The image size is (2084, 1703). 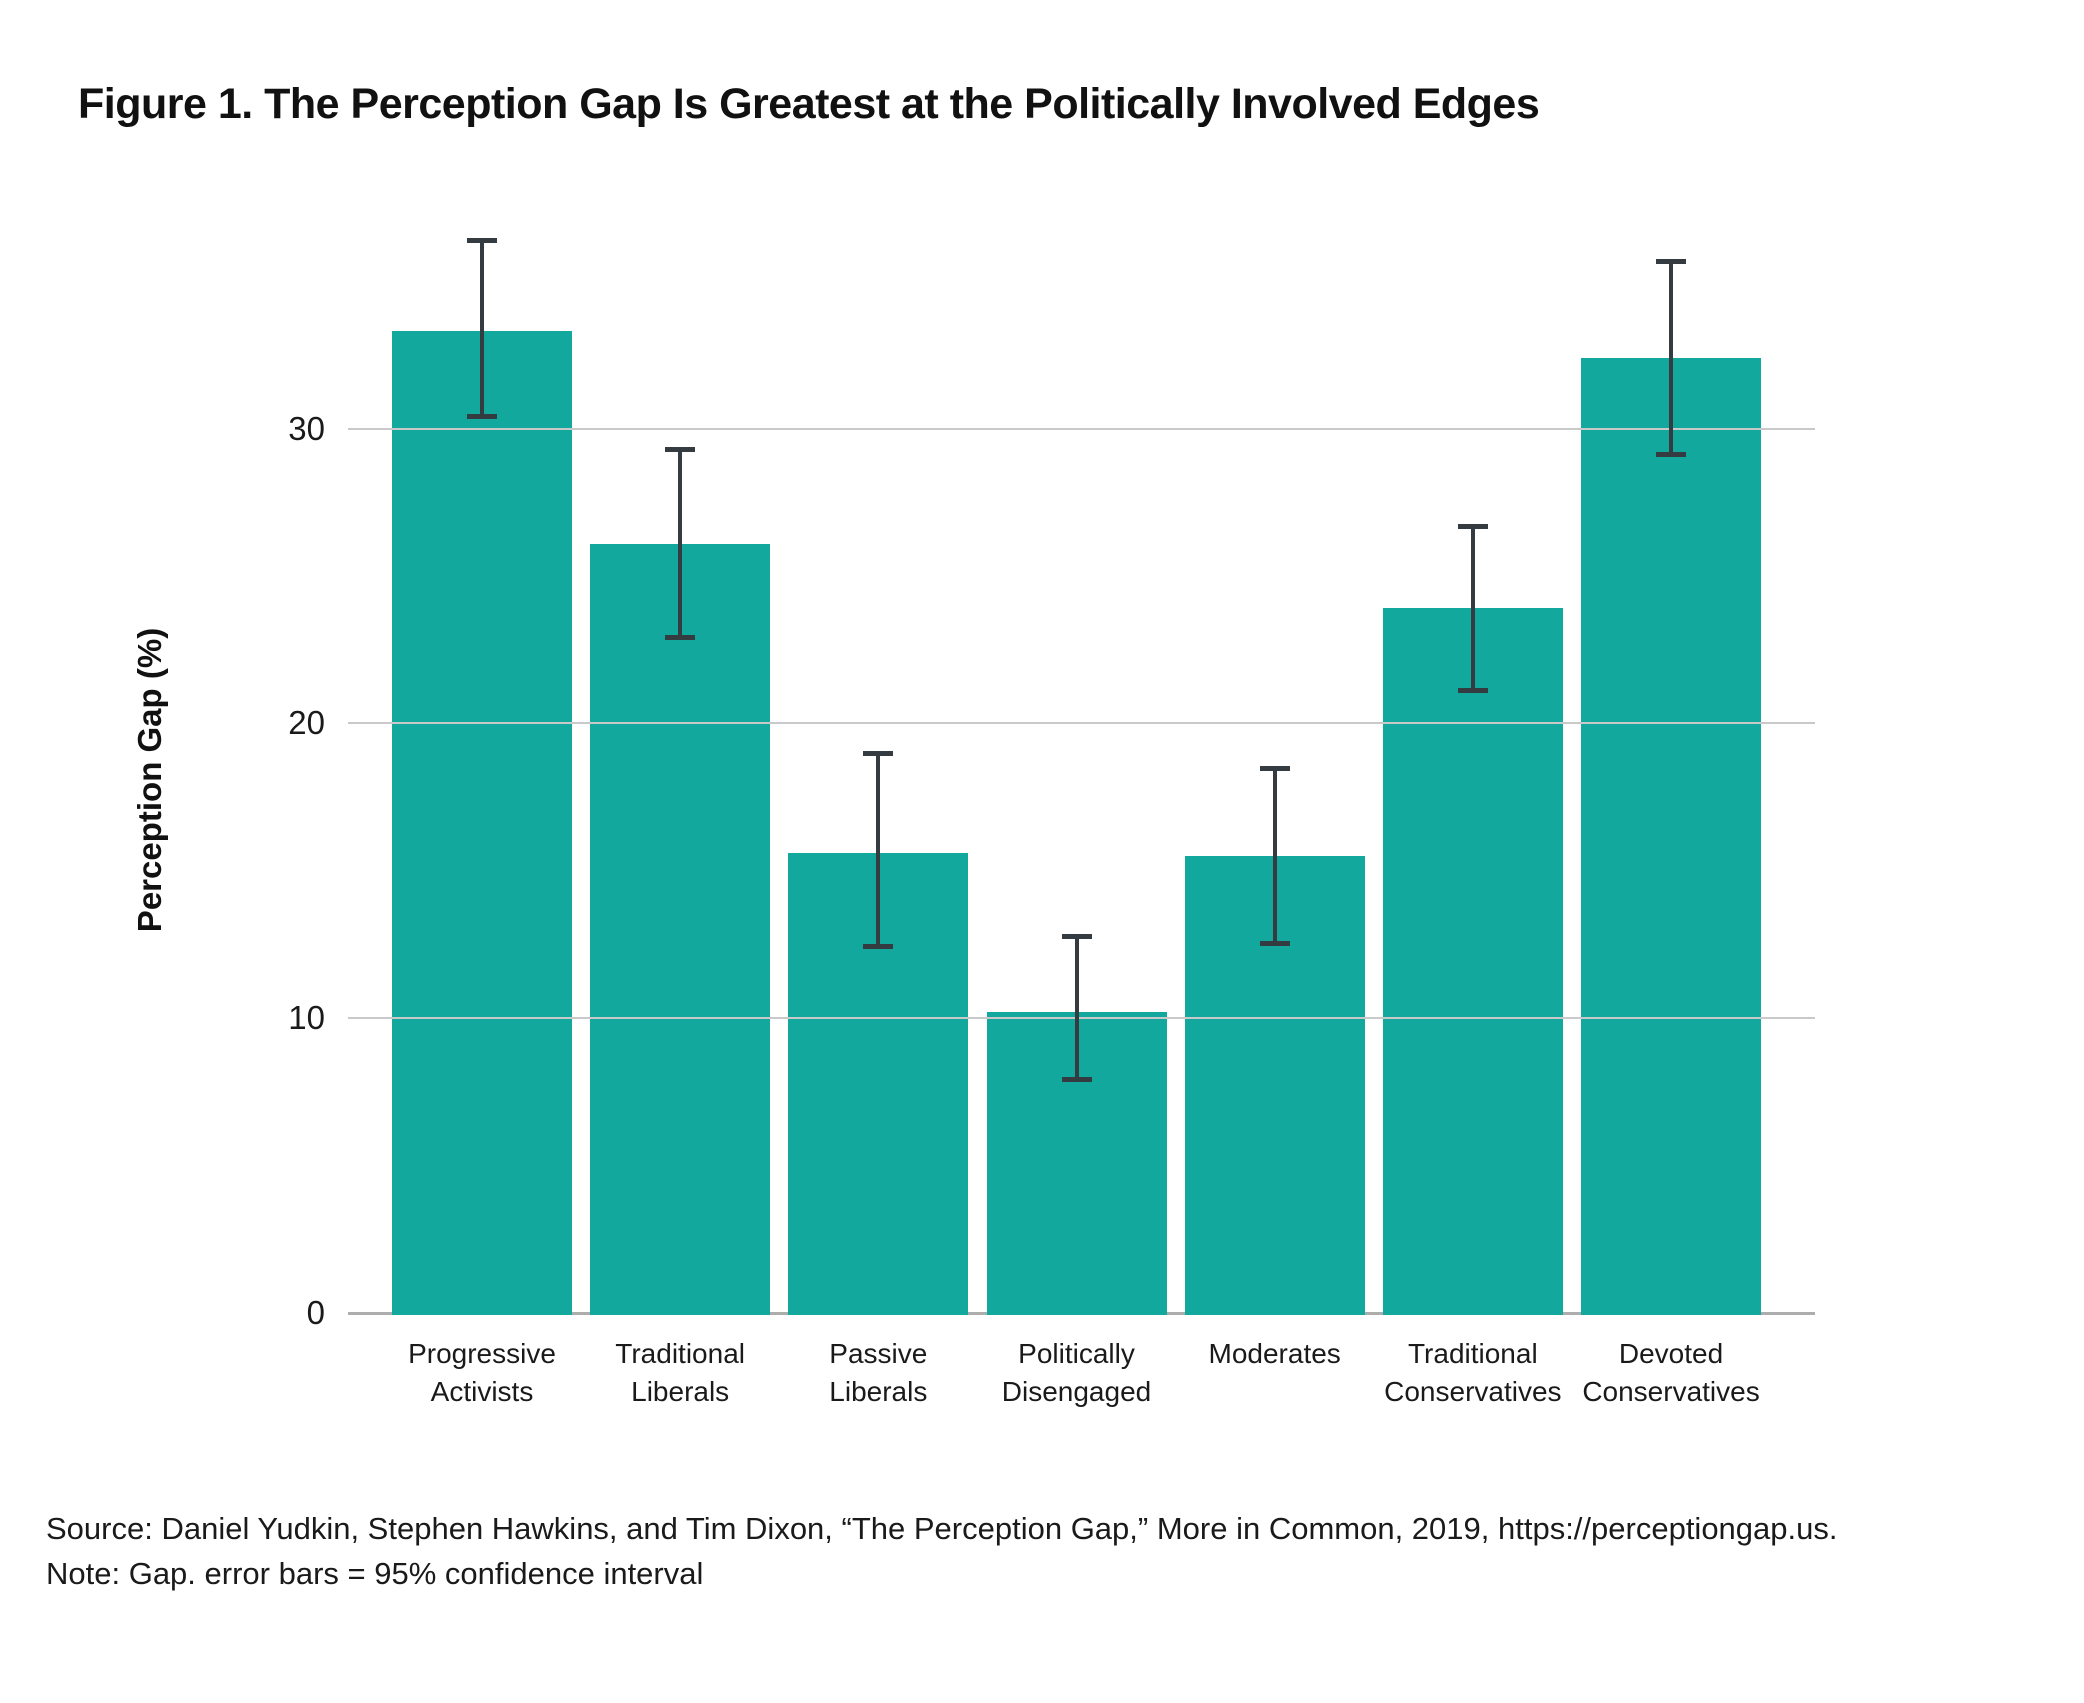 What do you see at coordinates (306, 1018) in the screenshot?
I see `y-tick-label-10: 10` at bounding box center [306, 1018].